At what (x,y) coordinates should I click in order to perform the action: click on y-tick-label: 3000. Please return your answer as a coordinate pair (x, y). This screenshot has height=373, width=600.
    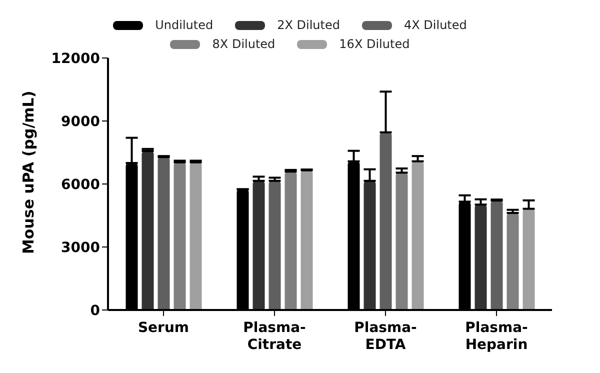
    Looking at the image, I should click on (80, 248).